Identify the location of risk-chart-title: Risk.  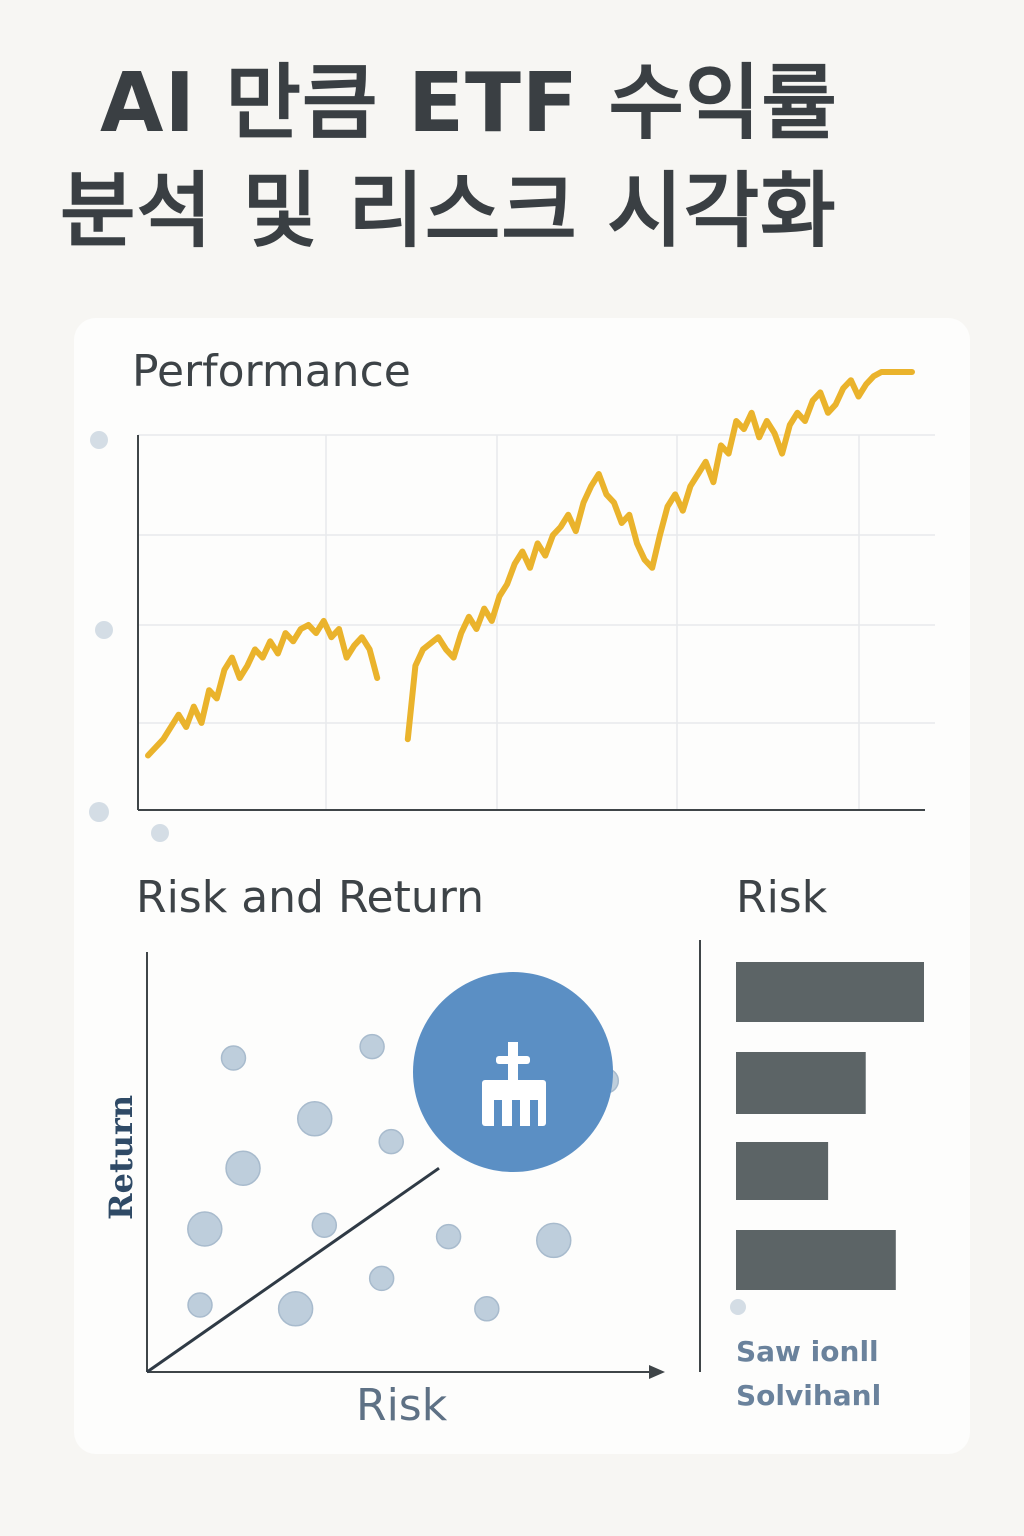
(782, 897).